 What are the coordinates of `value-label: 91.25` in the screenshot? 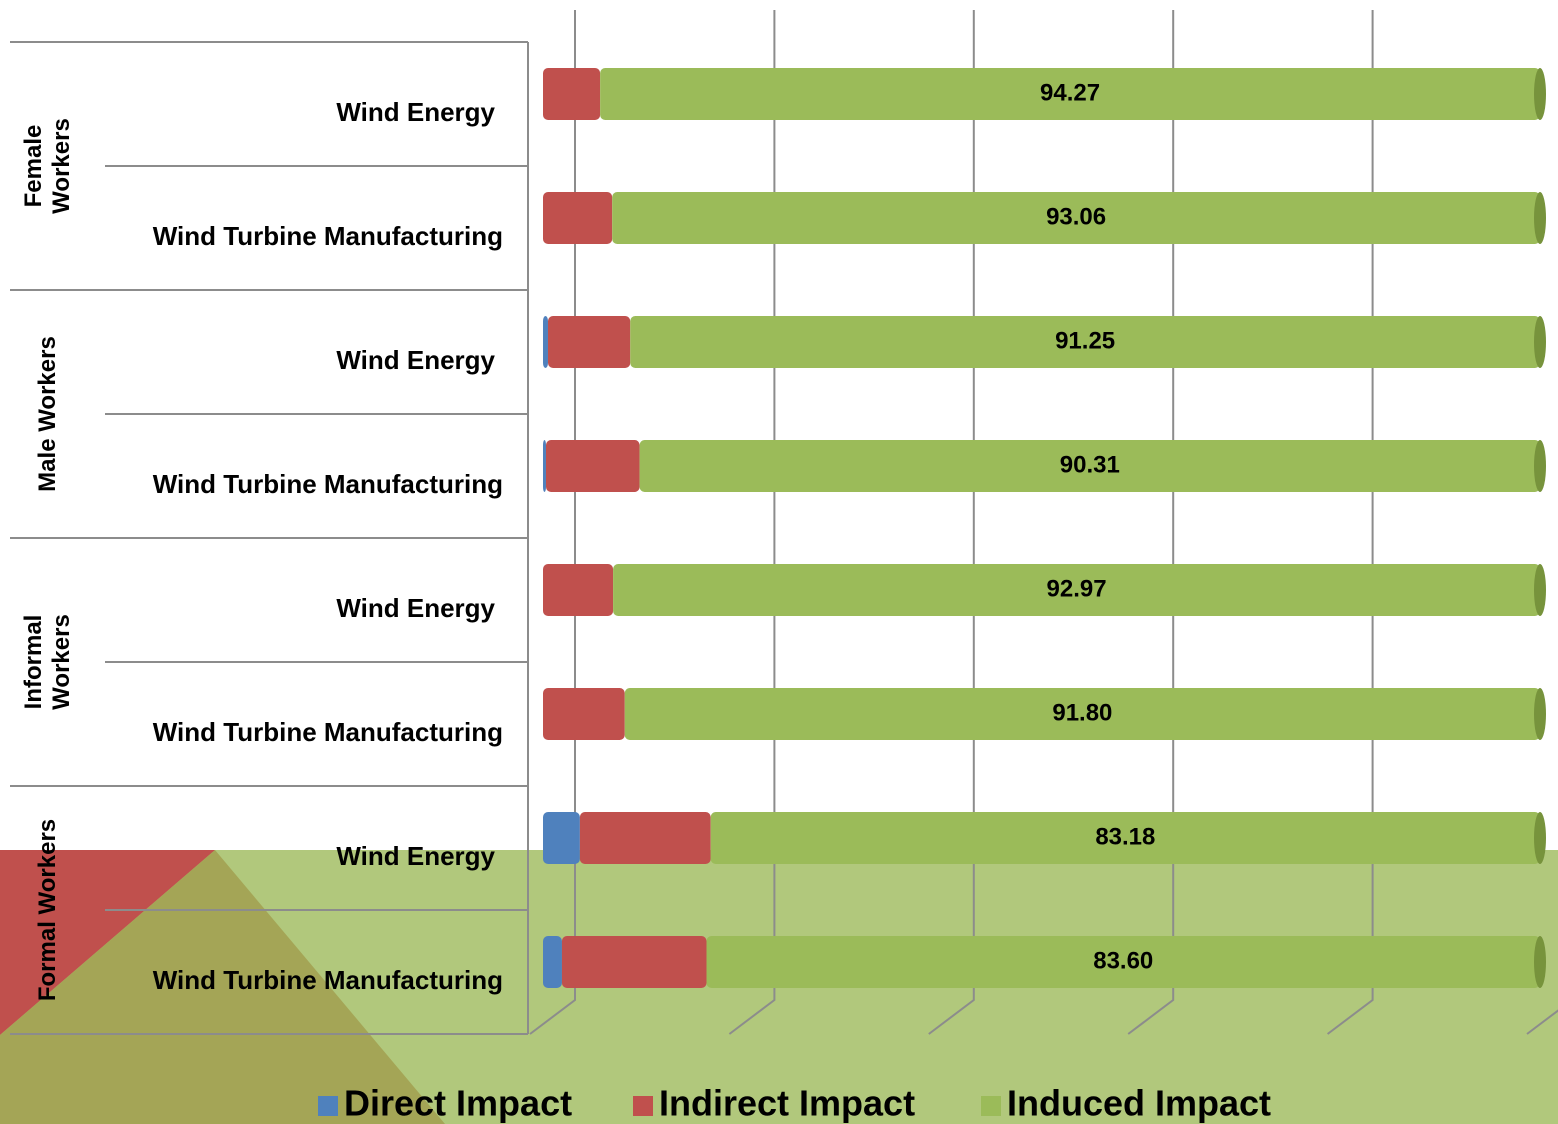 It's located at (1085, 340).